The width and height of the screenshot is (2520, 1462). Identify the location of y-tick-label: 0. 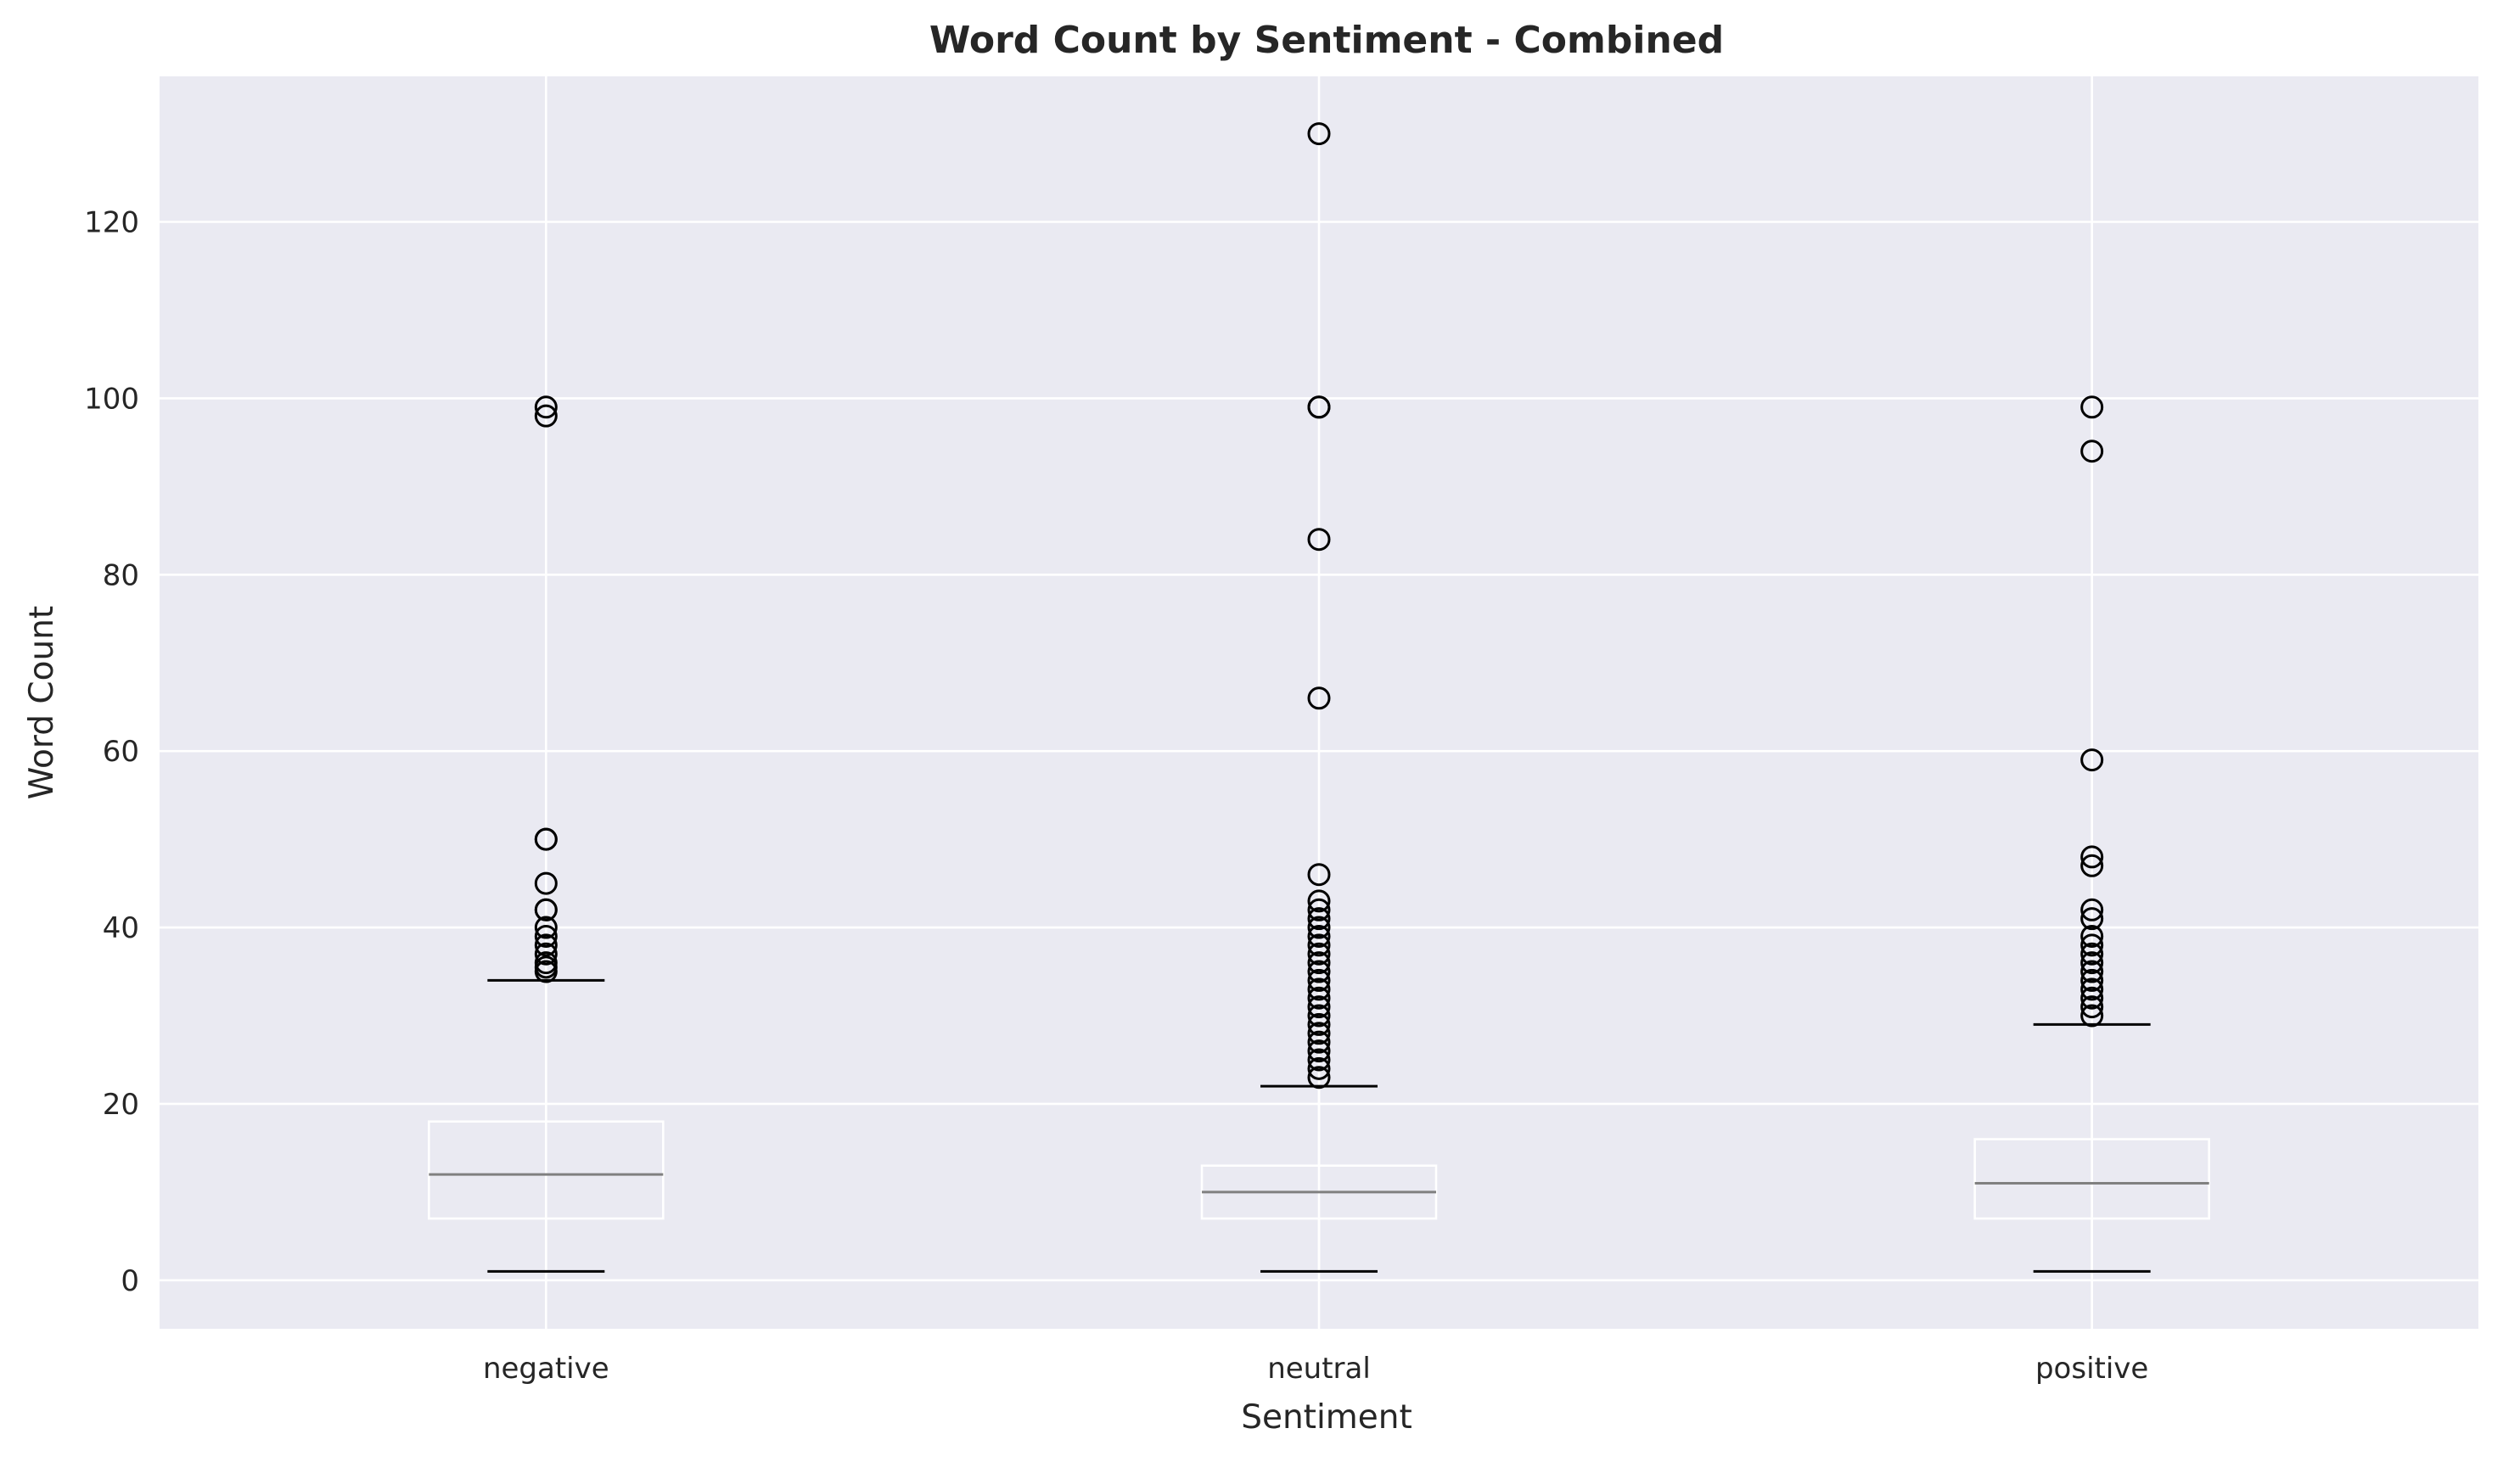
(130, 1281).